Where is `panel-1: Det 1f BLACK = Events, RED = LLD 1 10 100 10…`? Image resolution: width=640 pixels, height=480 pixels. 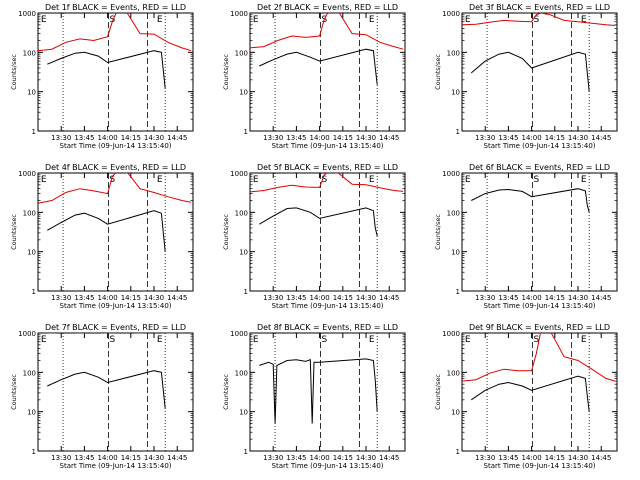
panel-1: Det 1f BLACK = Events, RED = LLD 1 10 100 10… is located at coordinates (102, 76).